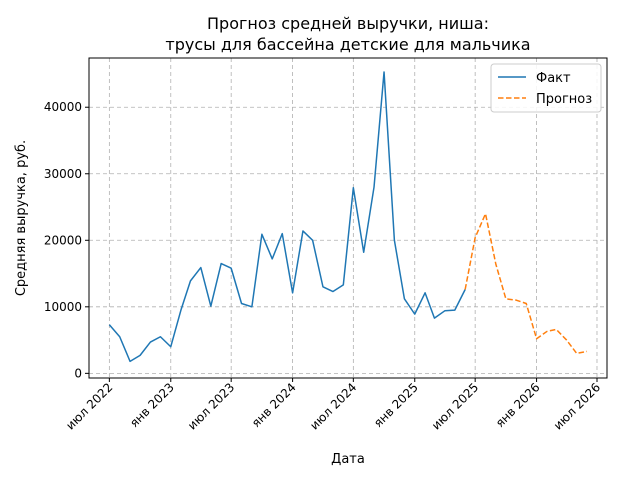 The image size is (640, 480). Describe the element at coordinates (348, 459) in the screenshot. I see `x-axis-label: Дата` at that location.